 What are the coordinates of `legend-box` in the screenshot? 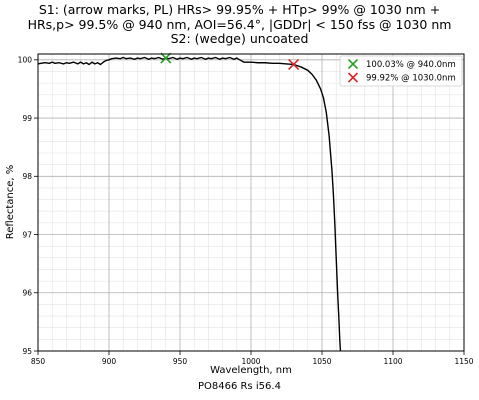 It's located at (401, 71).